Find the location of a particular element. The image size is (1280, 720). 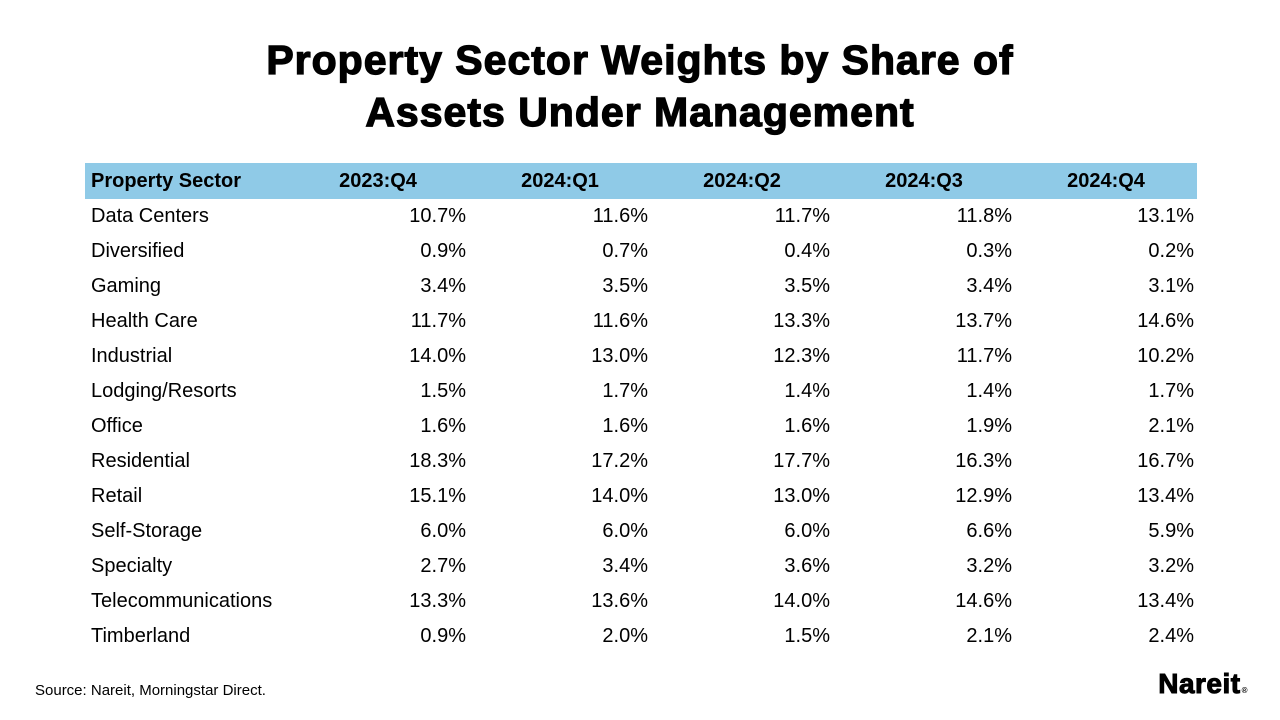

table-row: Self-Storage 6.0% 6.0% 6.0% 6.6% 5.9% is located at coordinates (641, 531).